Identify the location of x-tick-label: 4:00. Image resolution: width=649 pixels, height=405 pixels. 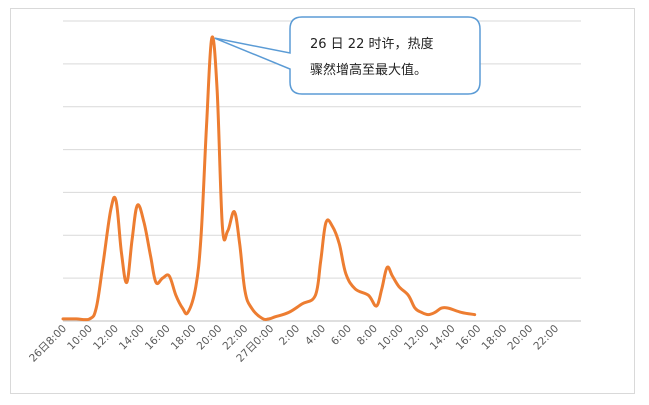
(315, 335).